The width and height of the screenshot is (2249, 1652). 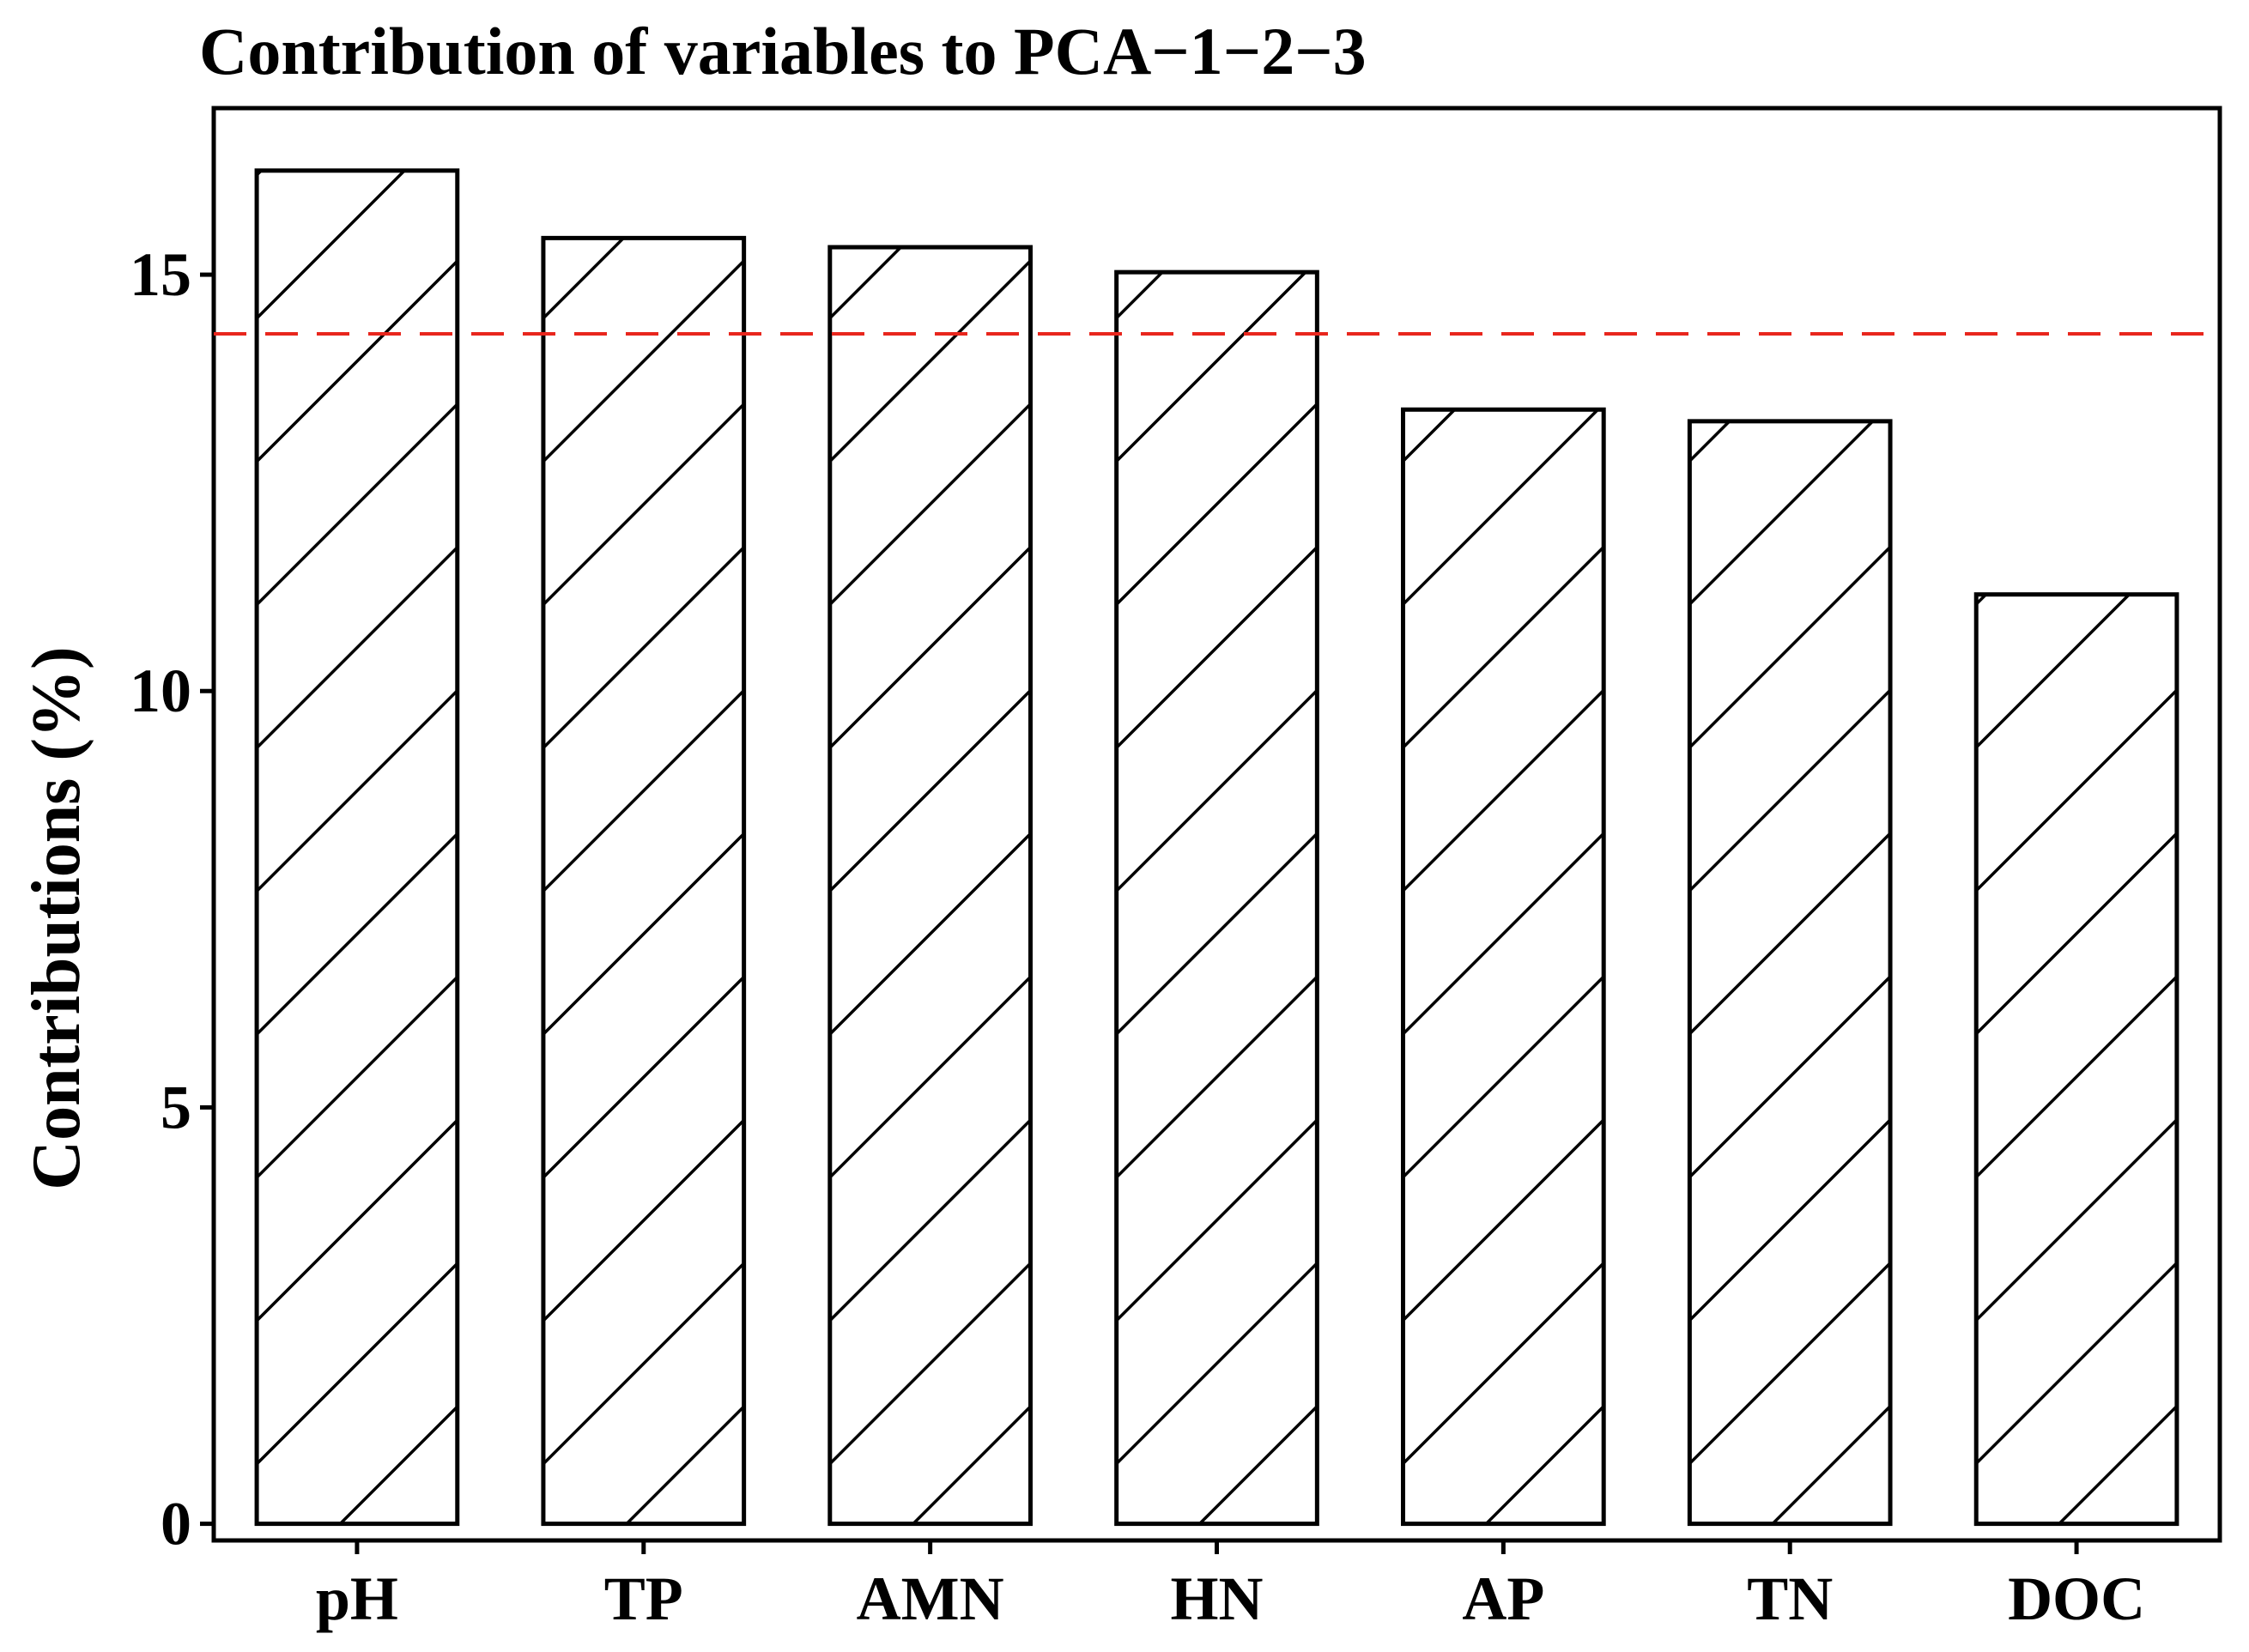 I want to click on bar-tp, so click(x=644, y=881).